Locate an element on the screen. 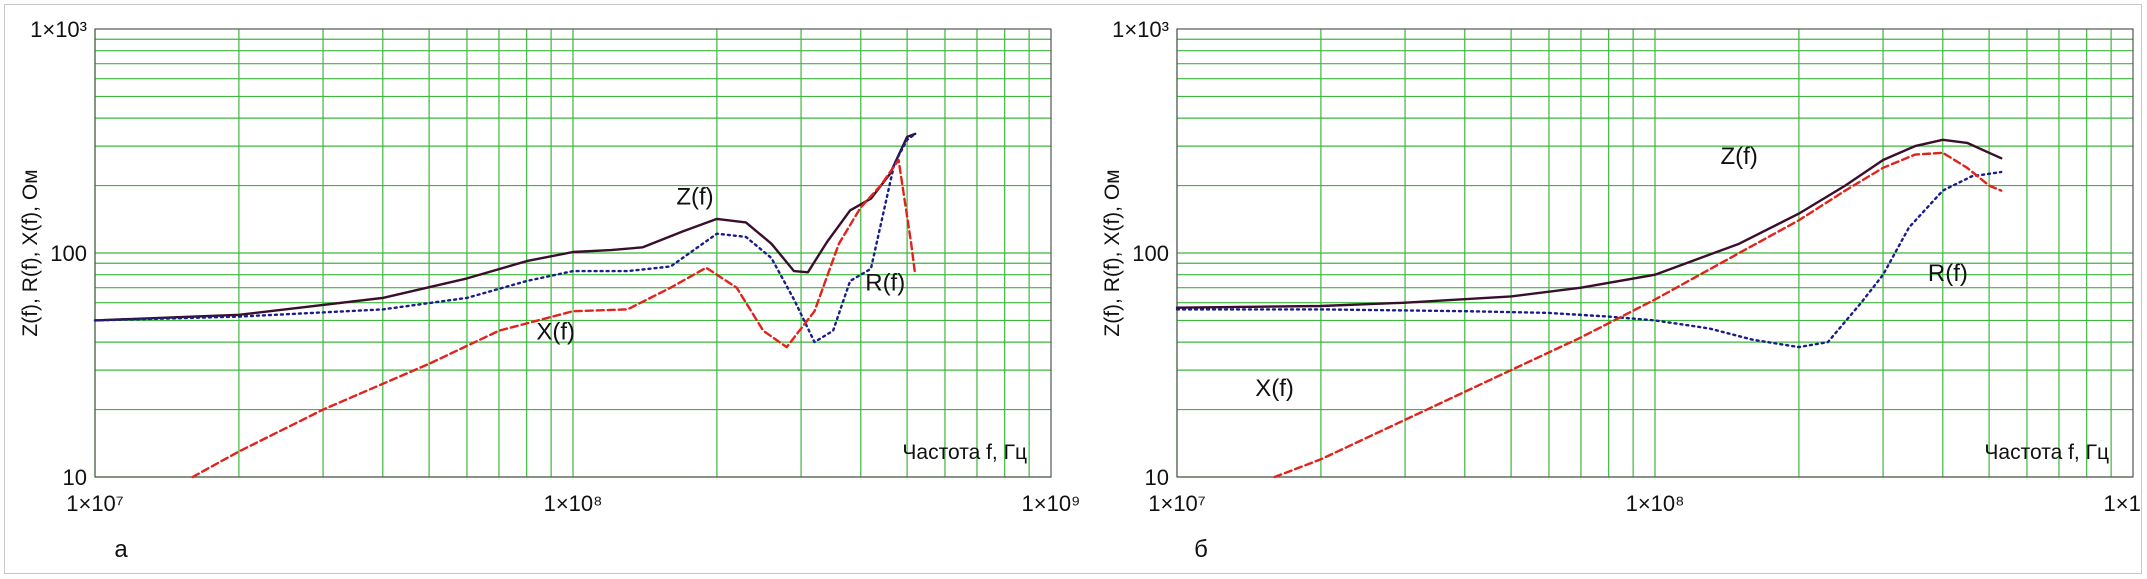  panel-letter: б is located at coordinates (1201, 549).